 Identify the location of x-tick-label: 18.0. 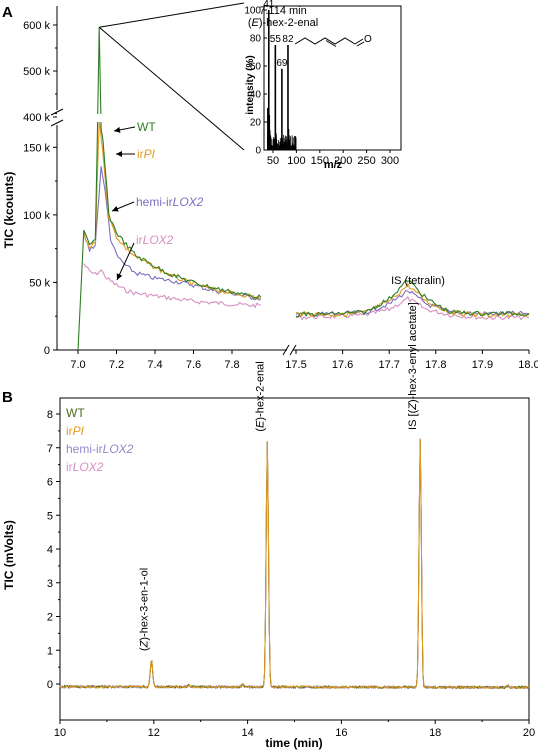
(528, 365).